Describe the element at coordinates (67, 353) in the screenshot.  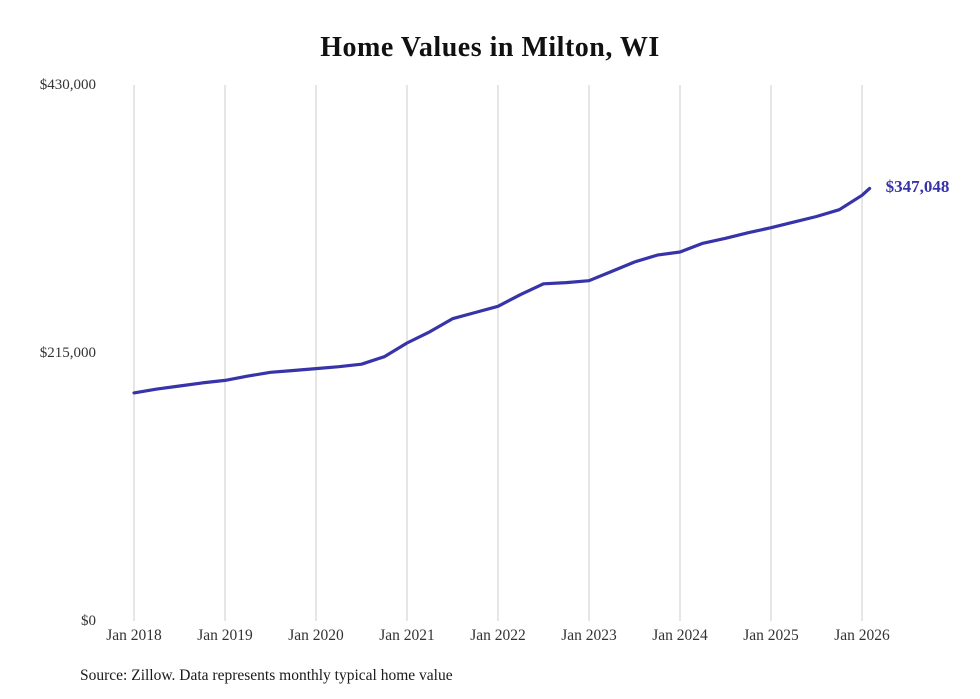
I see `y-tick-label: $215,000` at that location.